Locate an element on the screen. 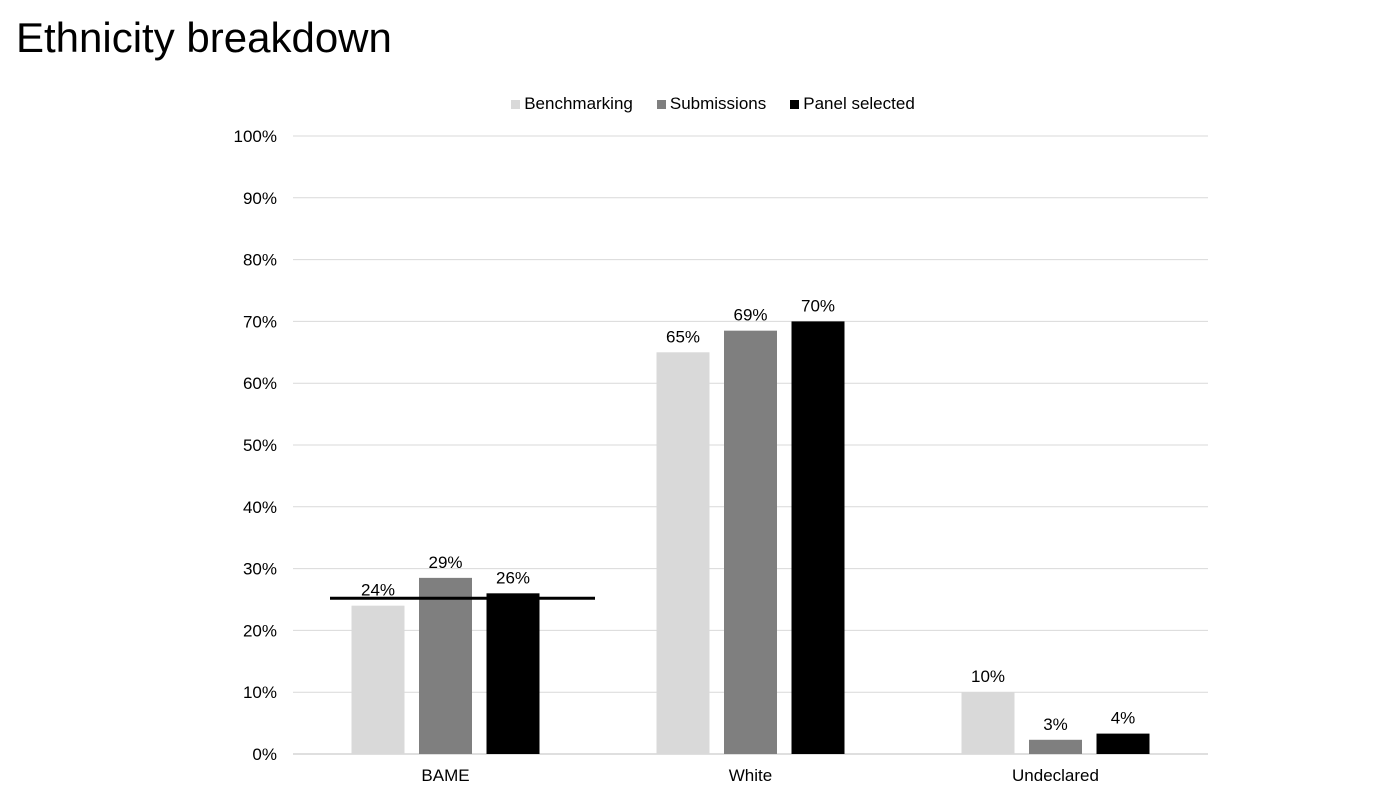 The height and width of the screenshot is (801, 1386). data-label: 69% is located at coordinates (750, 315).